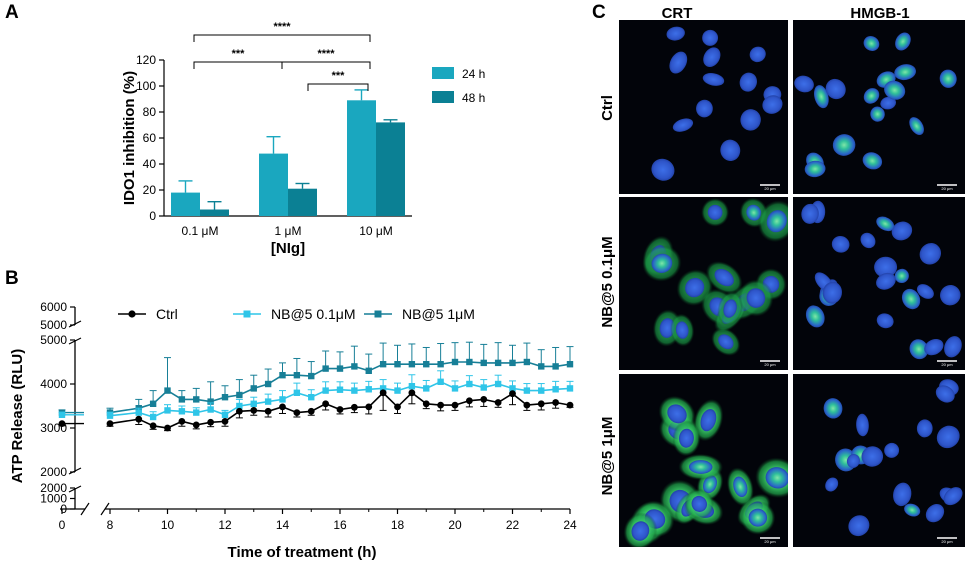 Image resolution: width=969 pixels, height=561 pixels. I want to click on micrograph-nb-5-0-1-m-hmgb-1: 20 μm, so click(879, 283).